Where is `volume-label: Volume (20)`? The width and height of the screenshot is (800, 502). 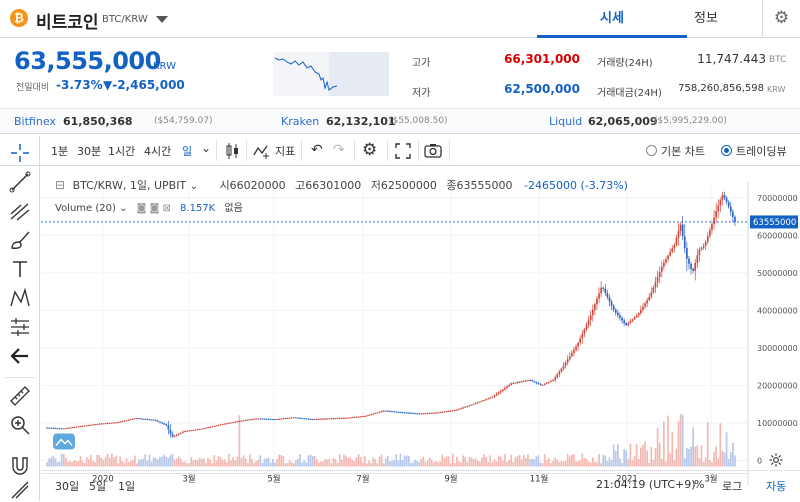 volume-label: Volume (20) is located at coordinates (85, 208).